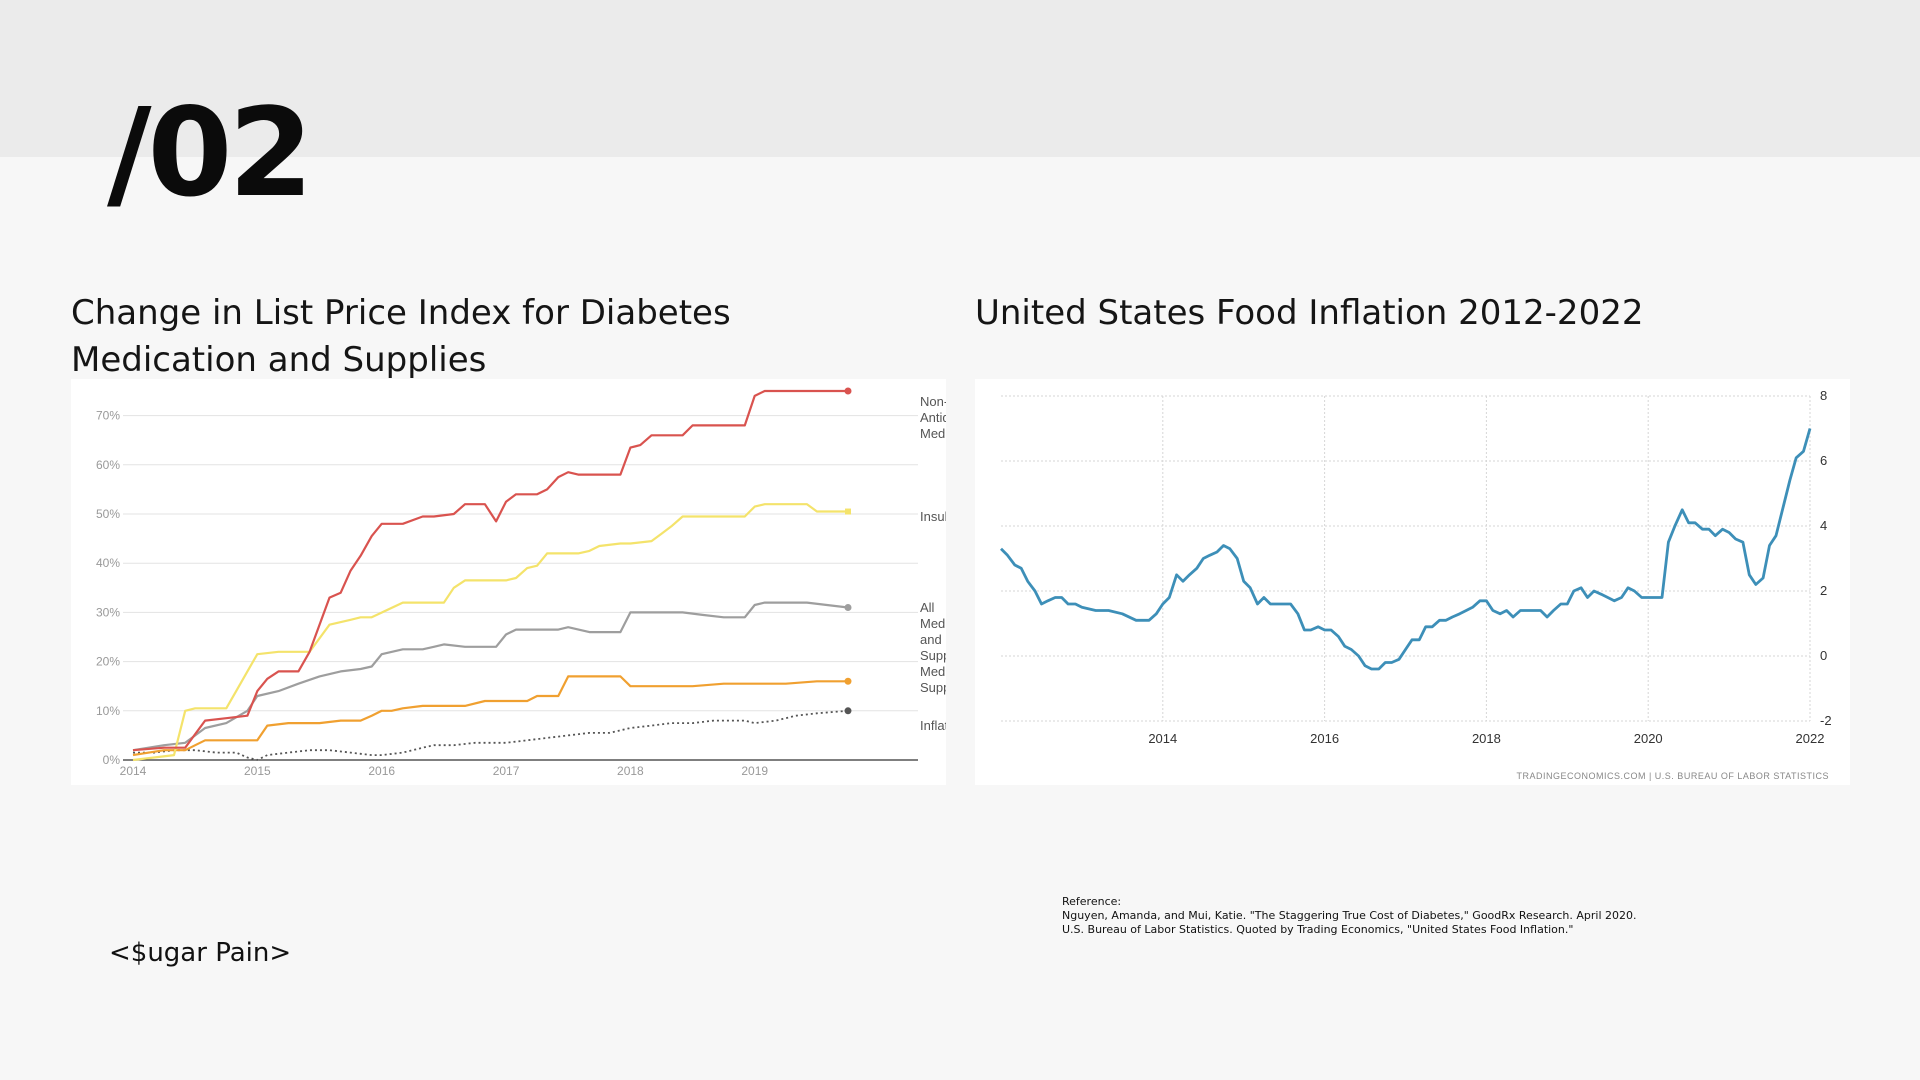  Describe the element at coordinates (960, 78) in the screenshot. I see `top-band` at that location.